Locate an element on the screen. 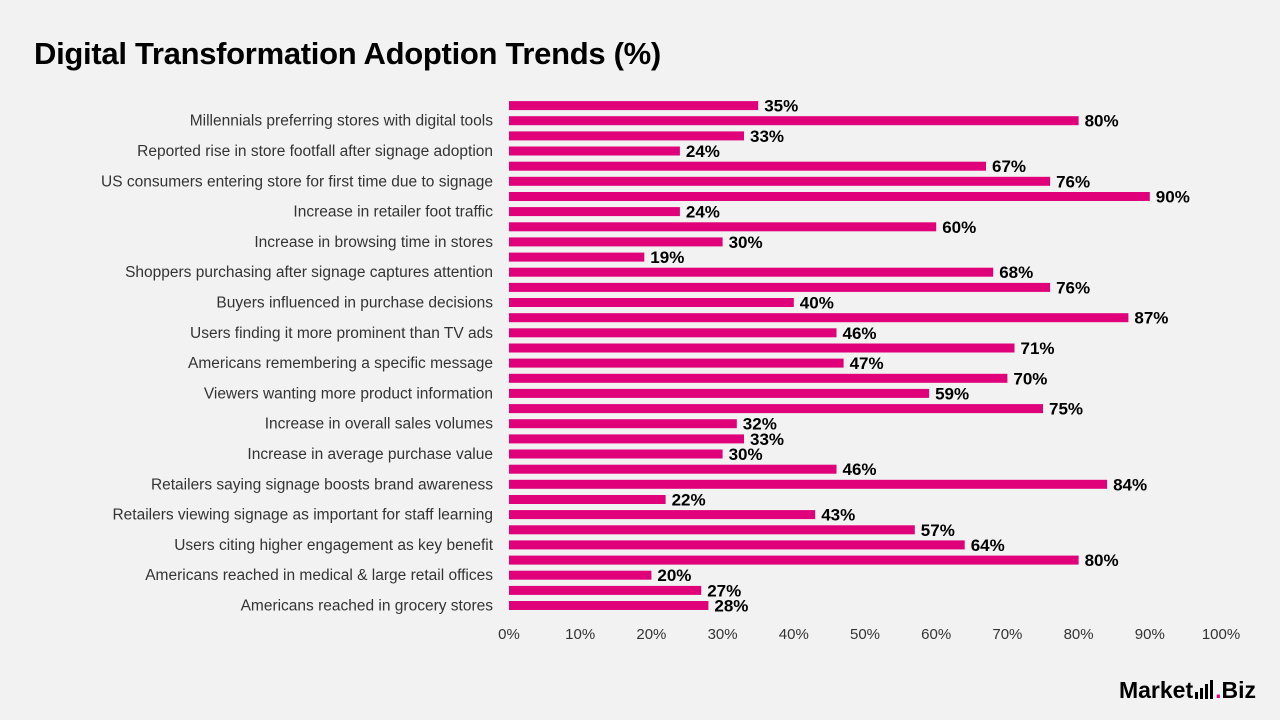 This screenshot has height=720, width=1280. x-tick-label: 80% is located at coordinates (1079, 634).